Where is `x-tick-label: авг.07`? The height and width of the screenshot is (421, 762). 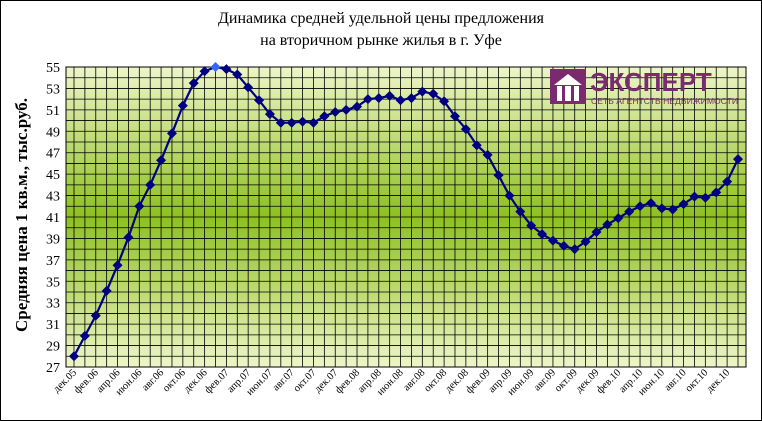 x-tick-label: авг.07 is located at coordinates (284, 380).